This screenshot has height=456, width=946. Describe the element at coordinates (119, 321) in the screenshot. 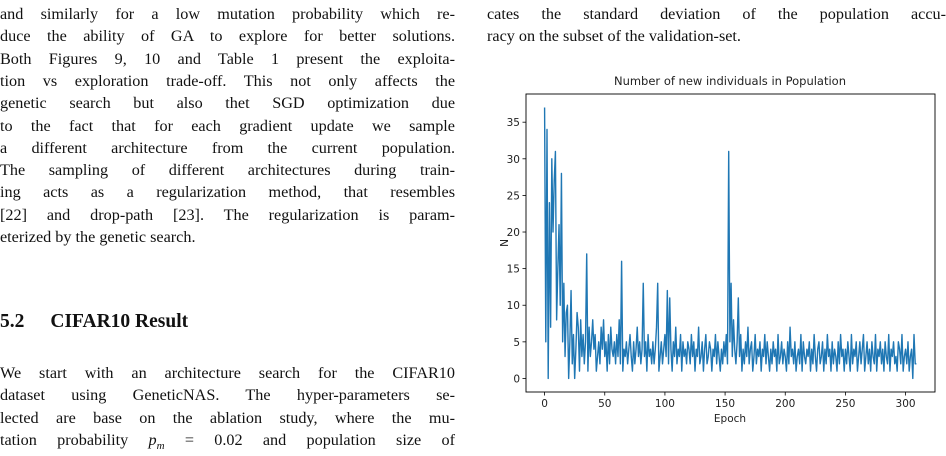

I see `section-title: CIFAR10 Result` at that location.